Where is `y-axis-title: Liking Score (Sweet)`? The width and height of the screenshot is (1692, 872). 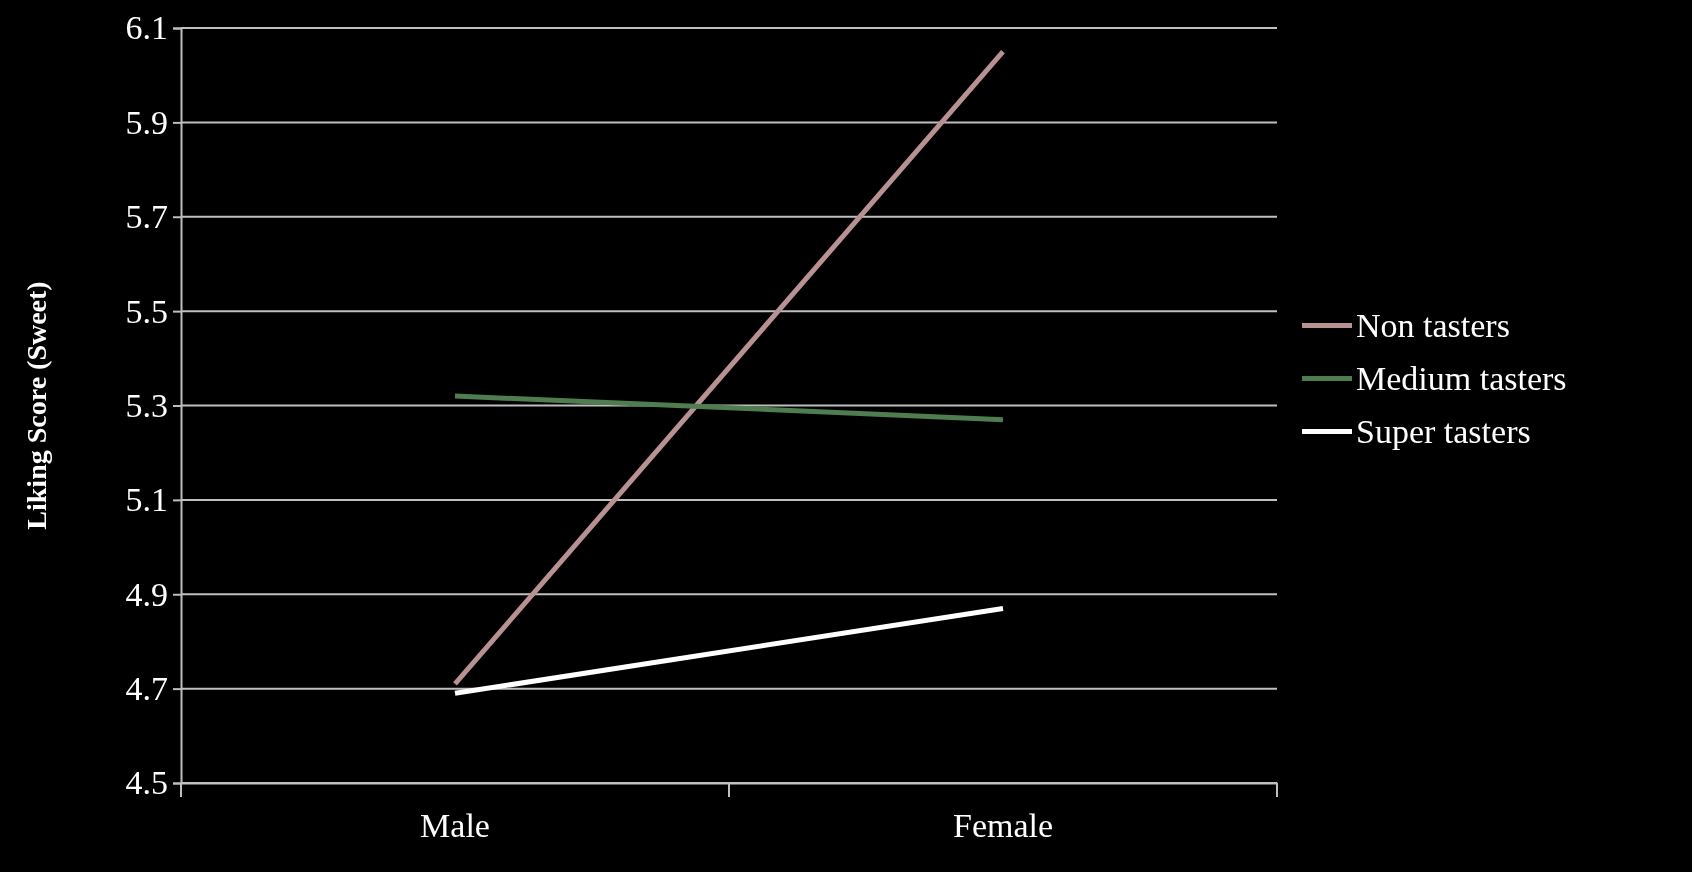 y-axis-title: Liking Score (Sweet) is located at coordinates (36, 405).